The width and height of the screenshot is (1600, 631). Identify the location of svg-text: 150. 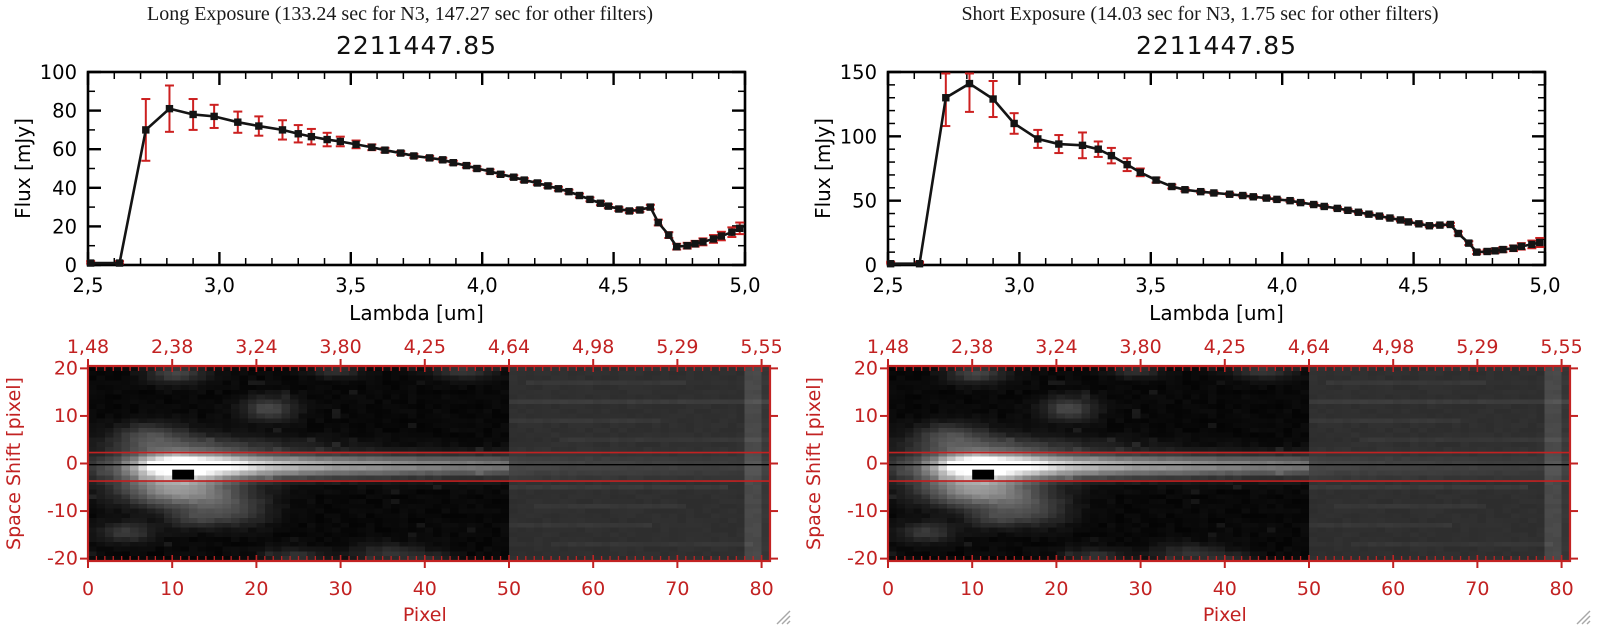
(858, 72).